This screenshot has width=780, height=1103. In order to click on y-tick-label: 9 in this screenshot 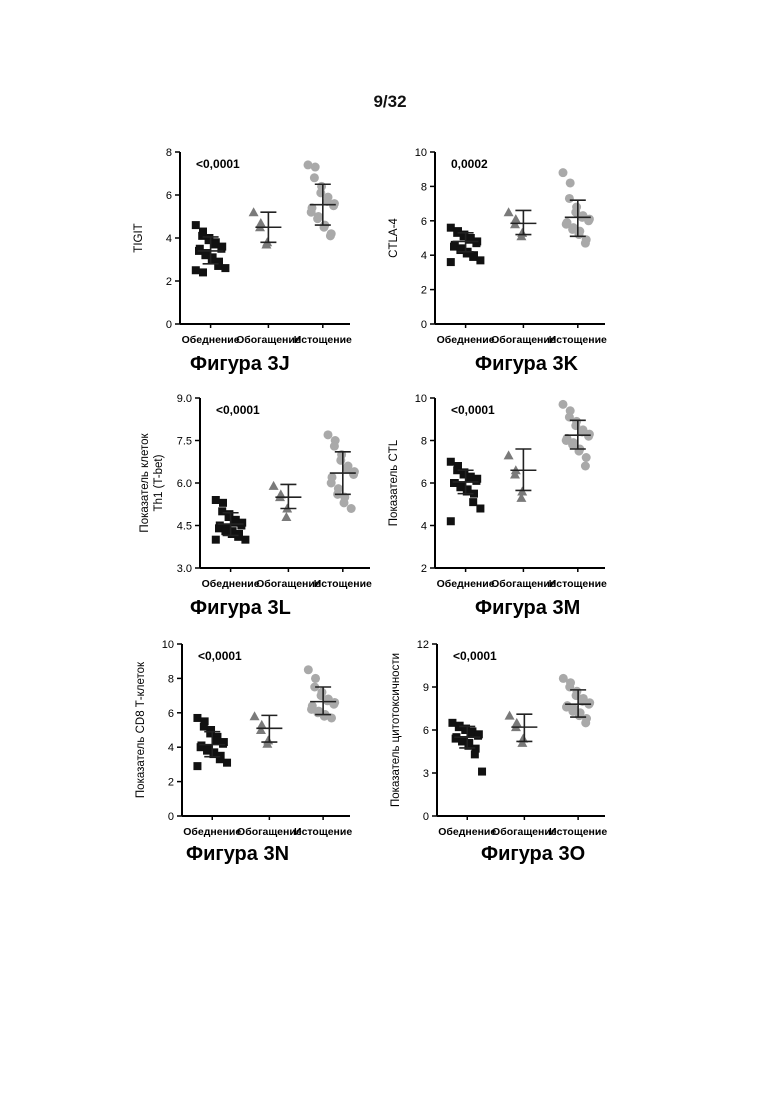, I will do `click(426, 688)`.